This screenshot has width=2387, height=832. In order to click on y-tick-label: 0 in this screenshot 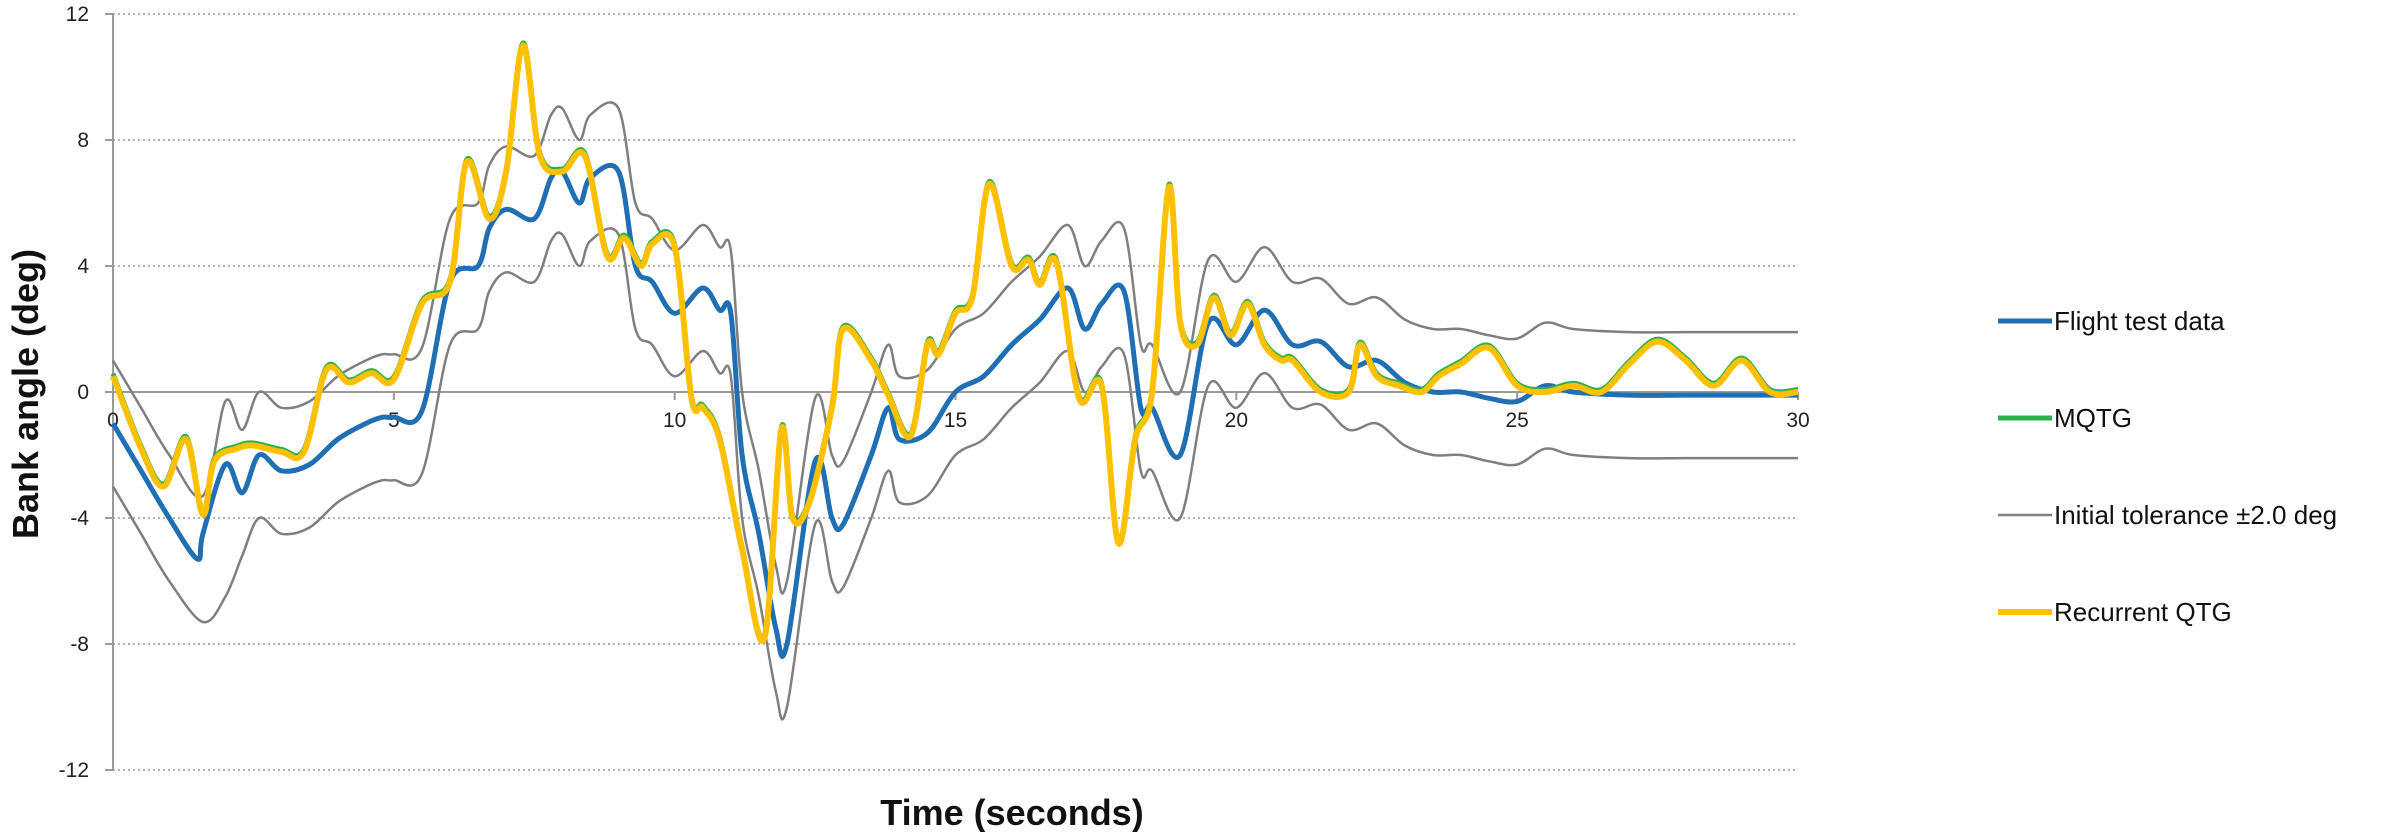, I will do `click(83, 392)`.